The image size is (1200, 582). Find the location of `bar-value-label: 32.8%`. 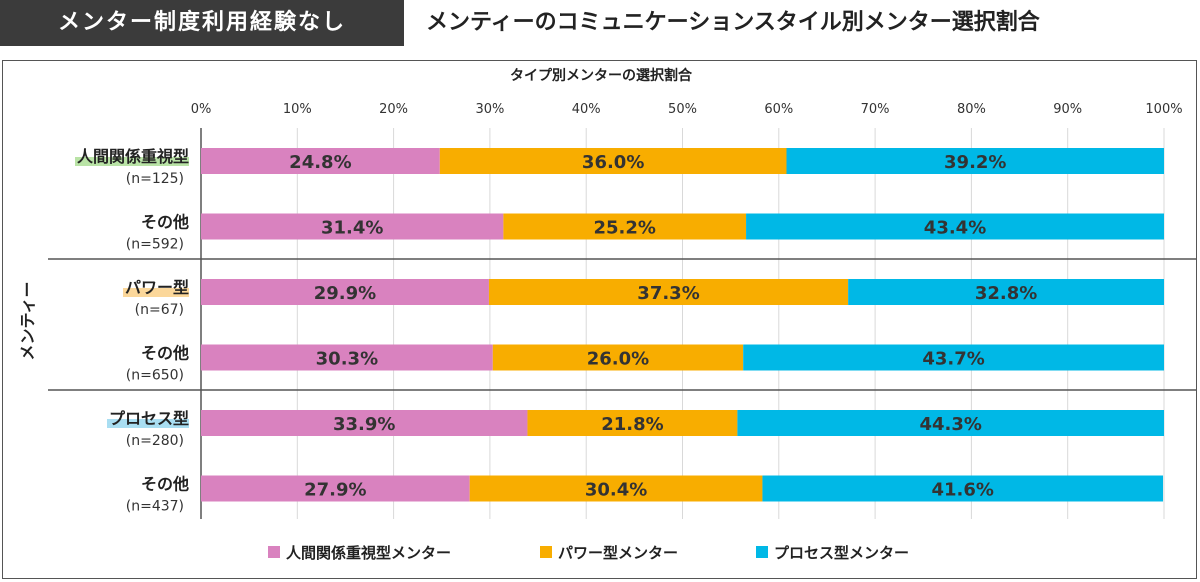

bar-value-label: 32.8% is located at coordinates (1006, 293).